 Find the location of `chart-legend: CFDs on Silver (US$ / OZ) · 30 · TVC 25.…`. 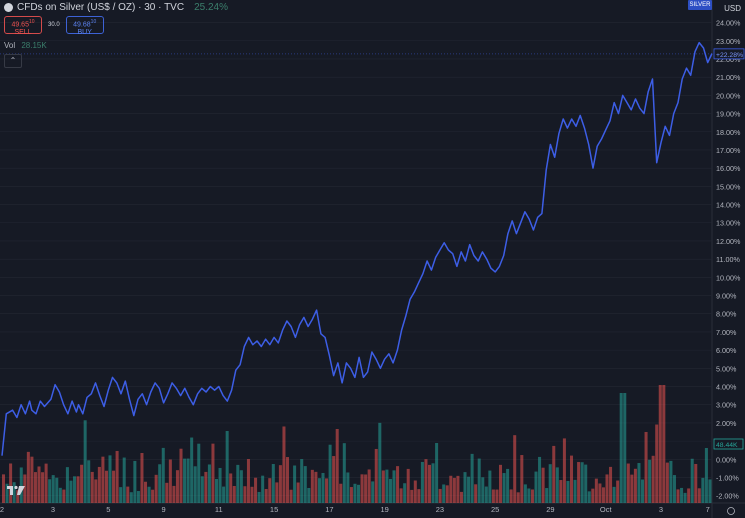

chart-legend: CFDs on Silver (US$ / OZ) · 30 · TVC 25.… is located at coordinates (116, 7).